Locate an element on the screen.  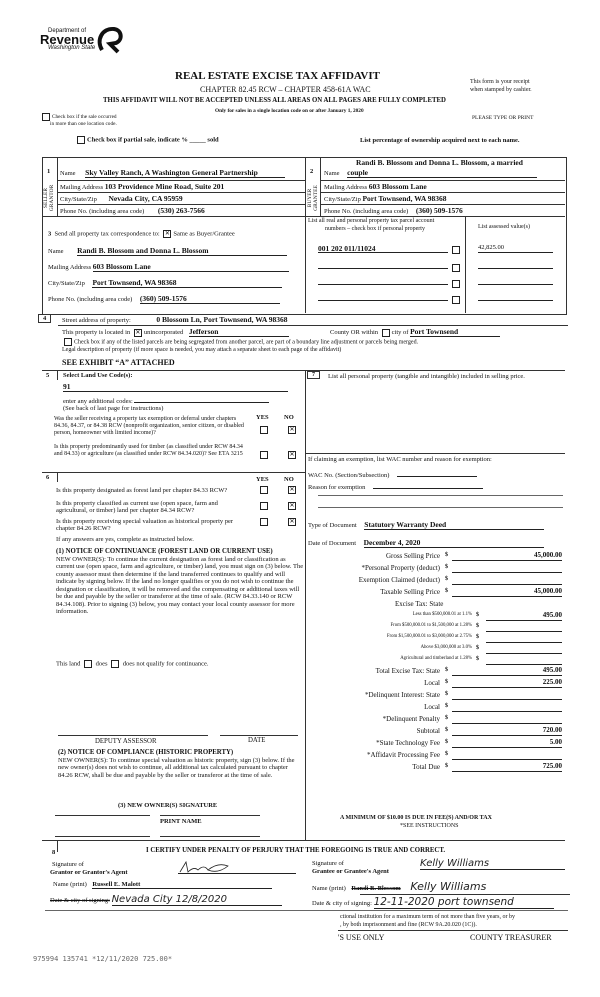
seller-mail: 103 Providence Mine Road, Suite 201 is located at coordinates (164, 186).